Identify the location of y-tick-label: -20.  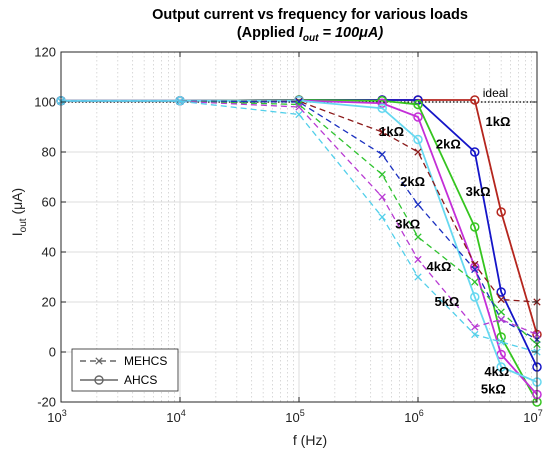
(46, 402).